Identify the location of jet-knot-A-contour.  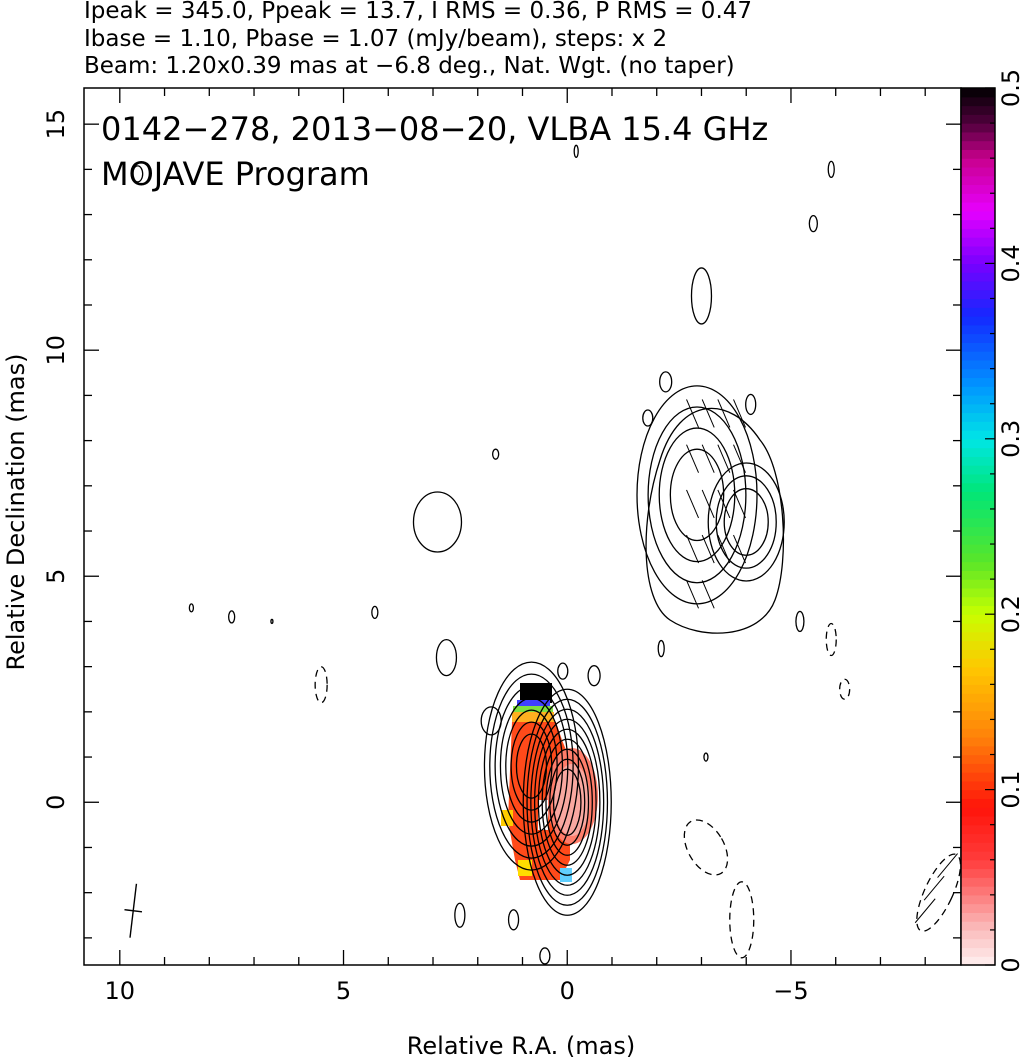
(697, 495).